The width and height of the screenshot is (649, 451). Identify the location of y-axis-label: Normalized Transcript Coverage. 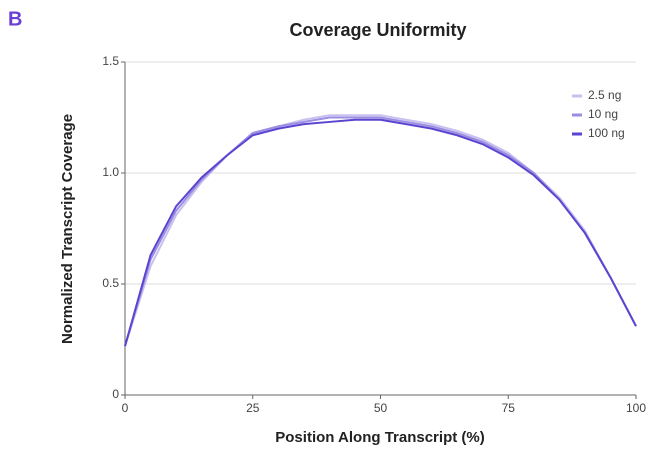
(67, 229).